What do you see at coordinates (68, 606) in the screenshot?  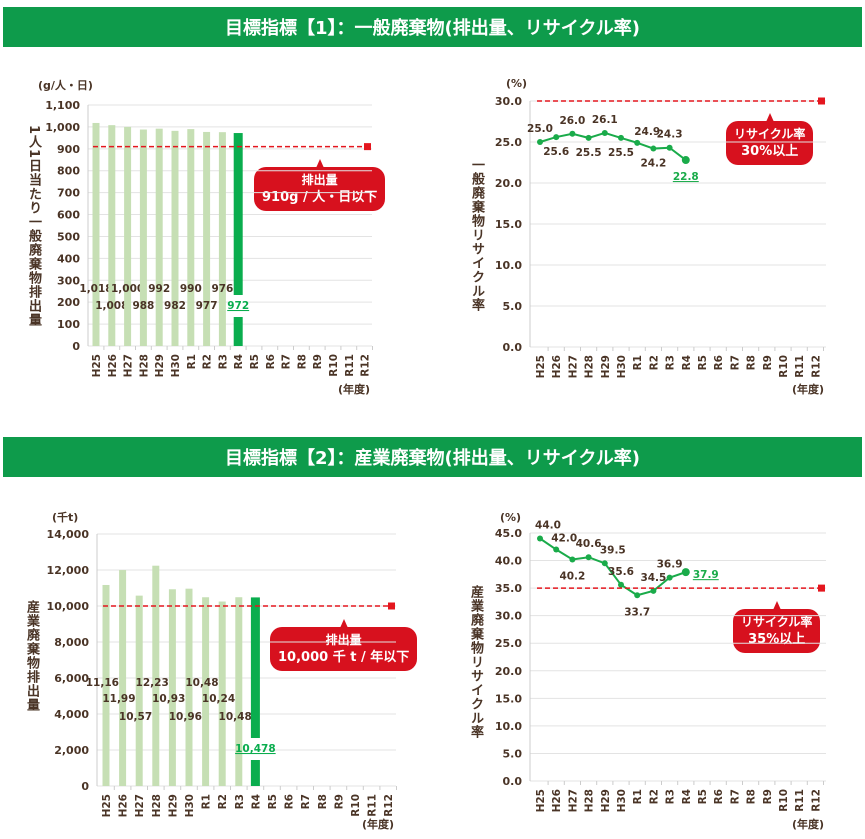 I see `y-tick-label: 10,000` at bounding box center [68, 606].